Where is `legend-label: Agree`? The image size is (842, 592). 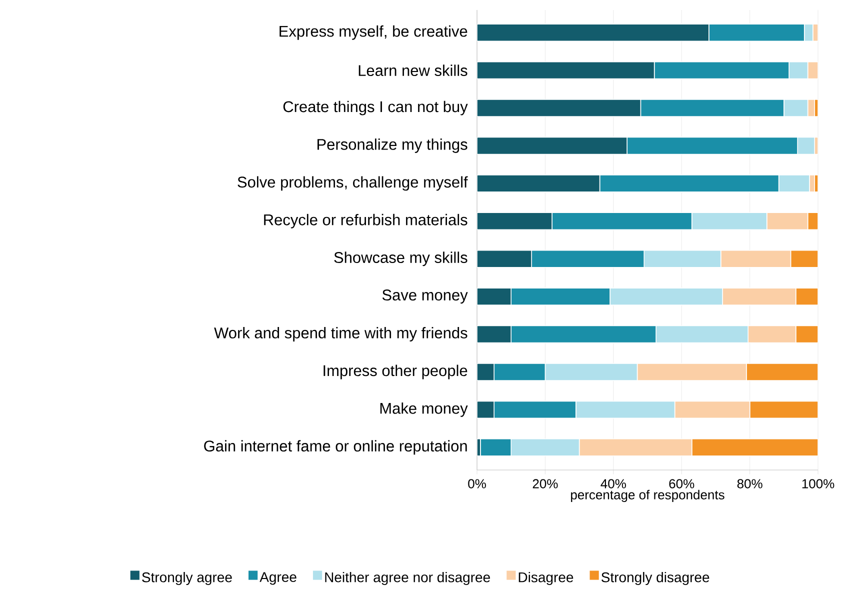 legend-label: Agree is located at coordinates (278, 578).